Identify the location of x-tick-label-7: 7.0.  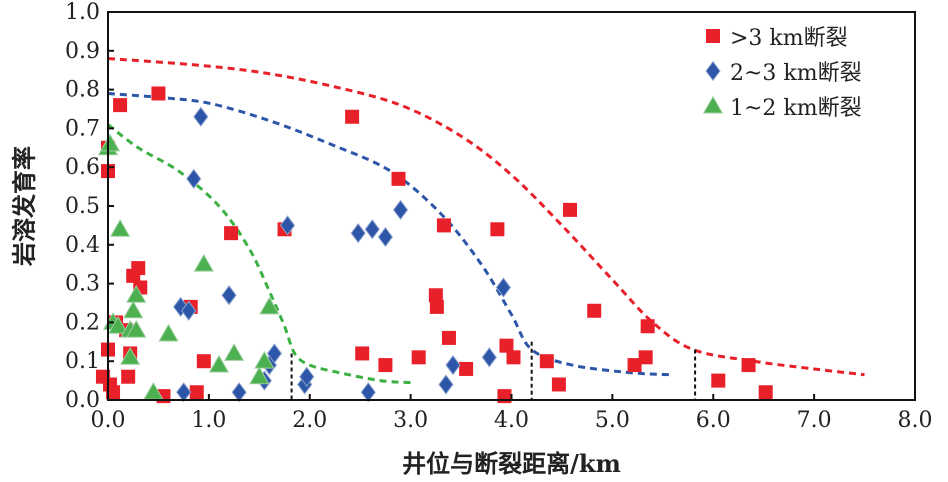
(814, 420).